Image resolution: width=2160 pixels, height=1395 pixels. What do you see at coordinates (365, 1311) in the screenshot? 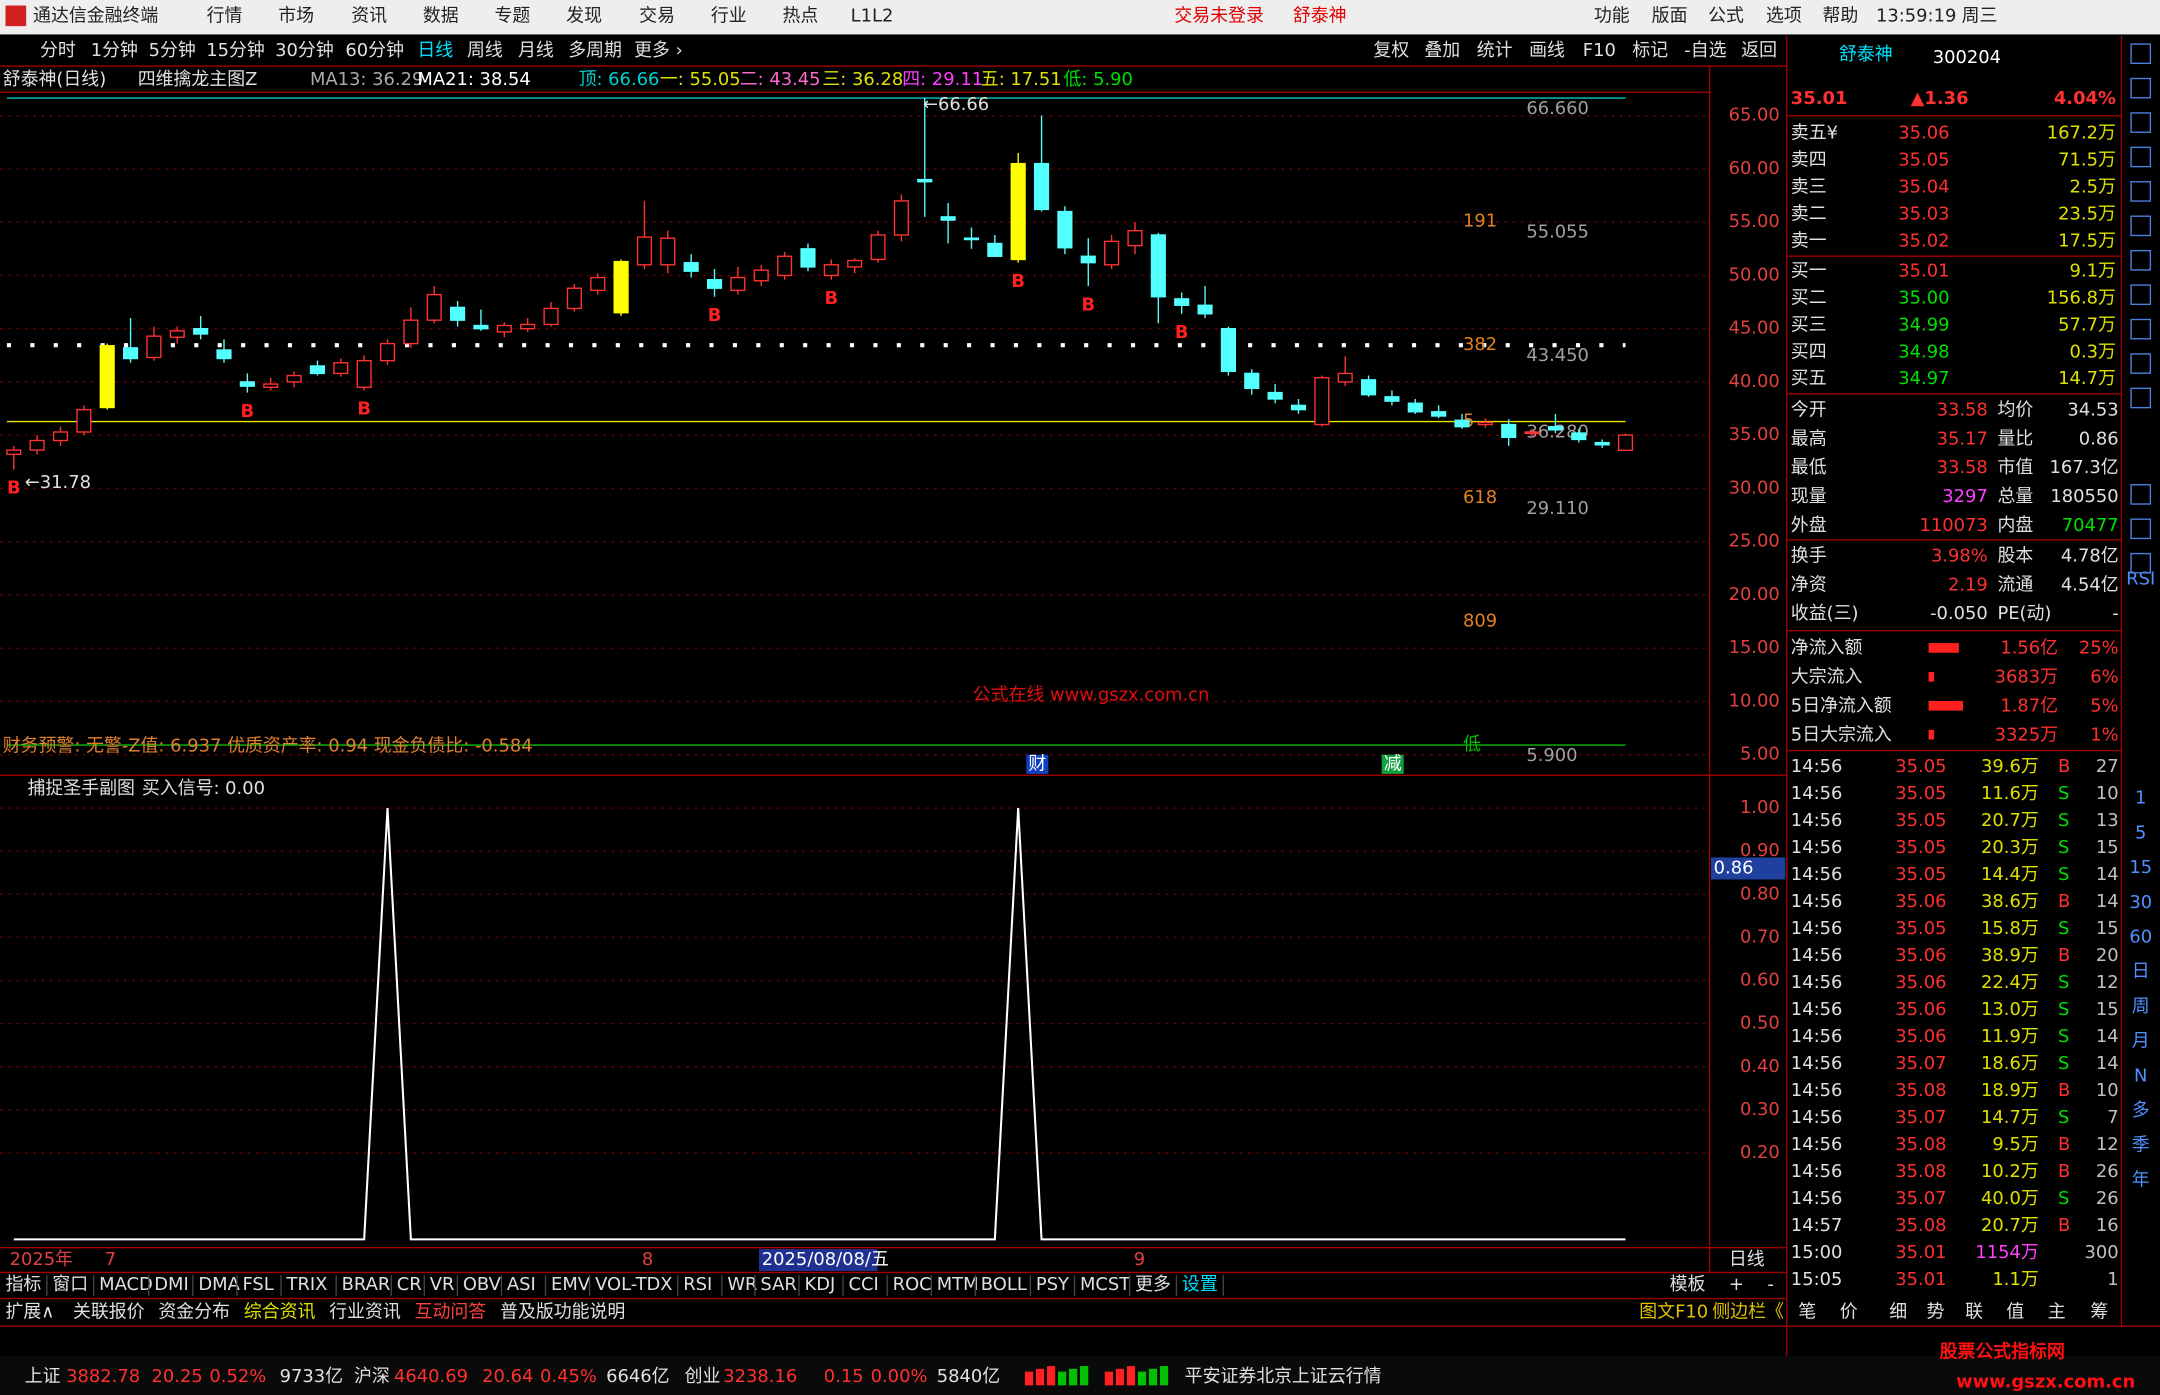
I see `bottom-tab: 行业资讯` at bounding box center [365, 1311].